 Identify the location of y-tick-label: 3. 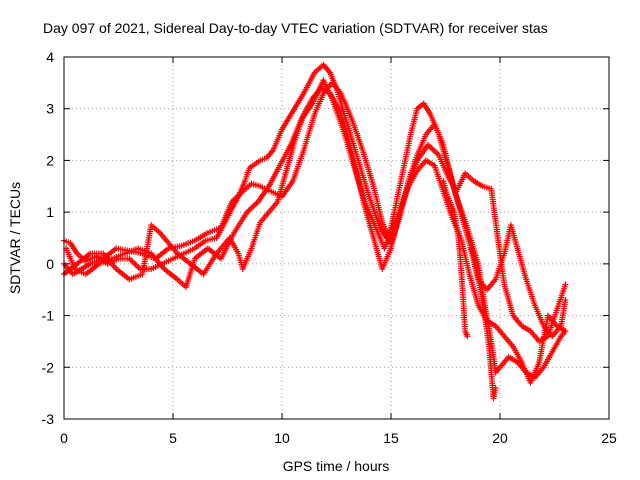
(50, 109).